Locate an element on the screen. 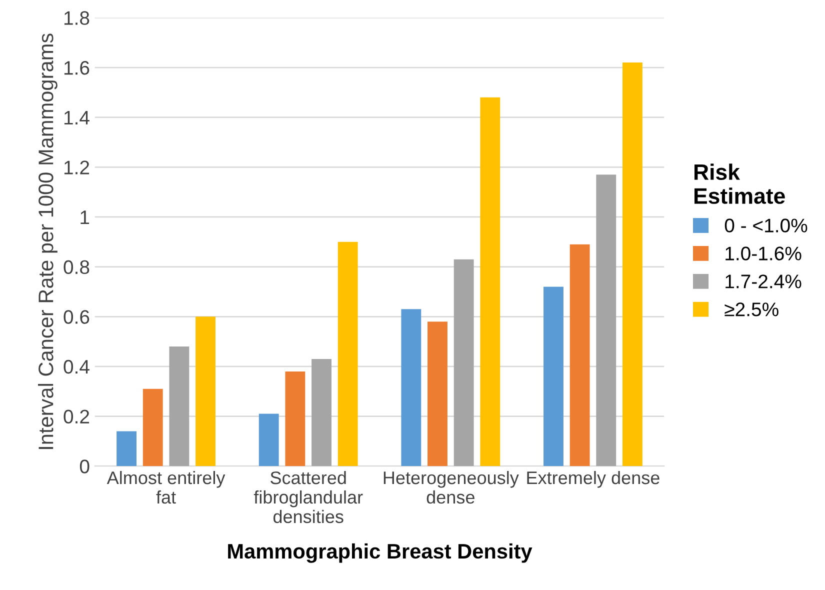  x-tick-label: Scattered fibroglandular densities is located at coordinates (308, 497).